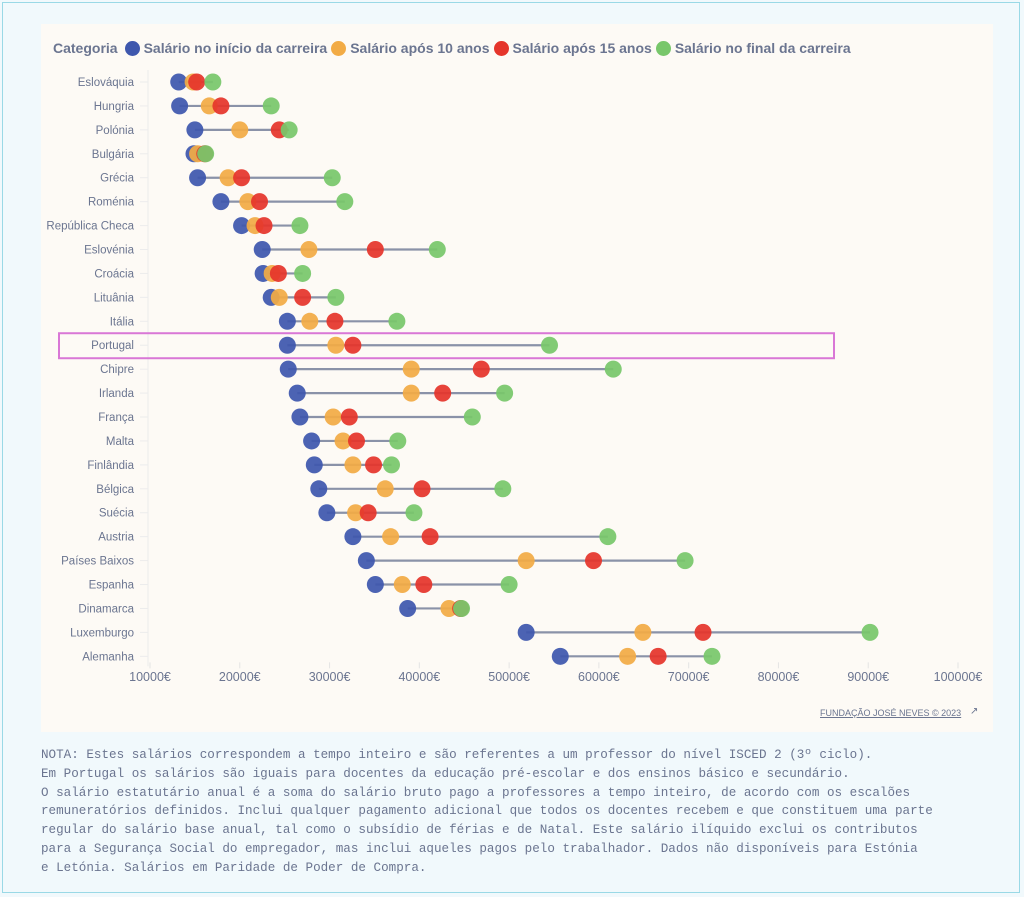 This screenshot has height=897, width=1024. Describe the element at coordinates (150, 82) in the screenshot. I see `chart-row: Eslováquia` at that location.